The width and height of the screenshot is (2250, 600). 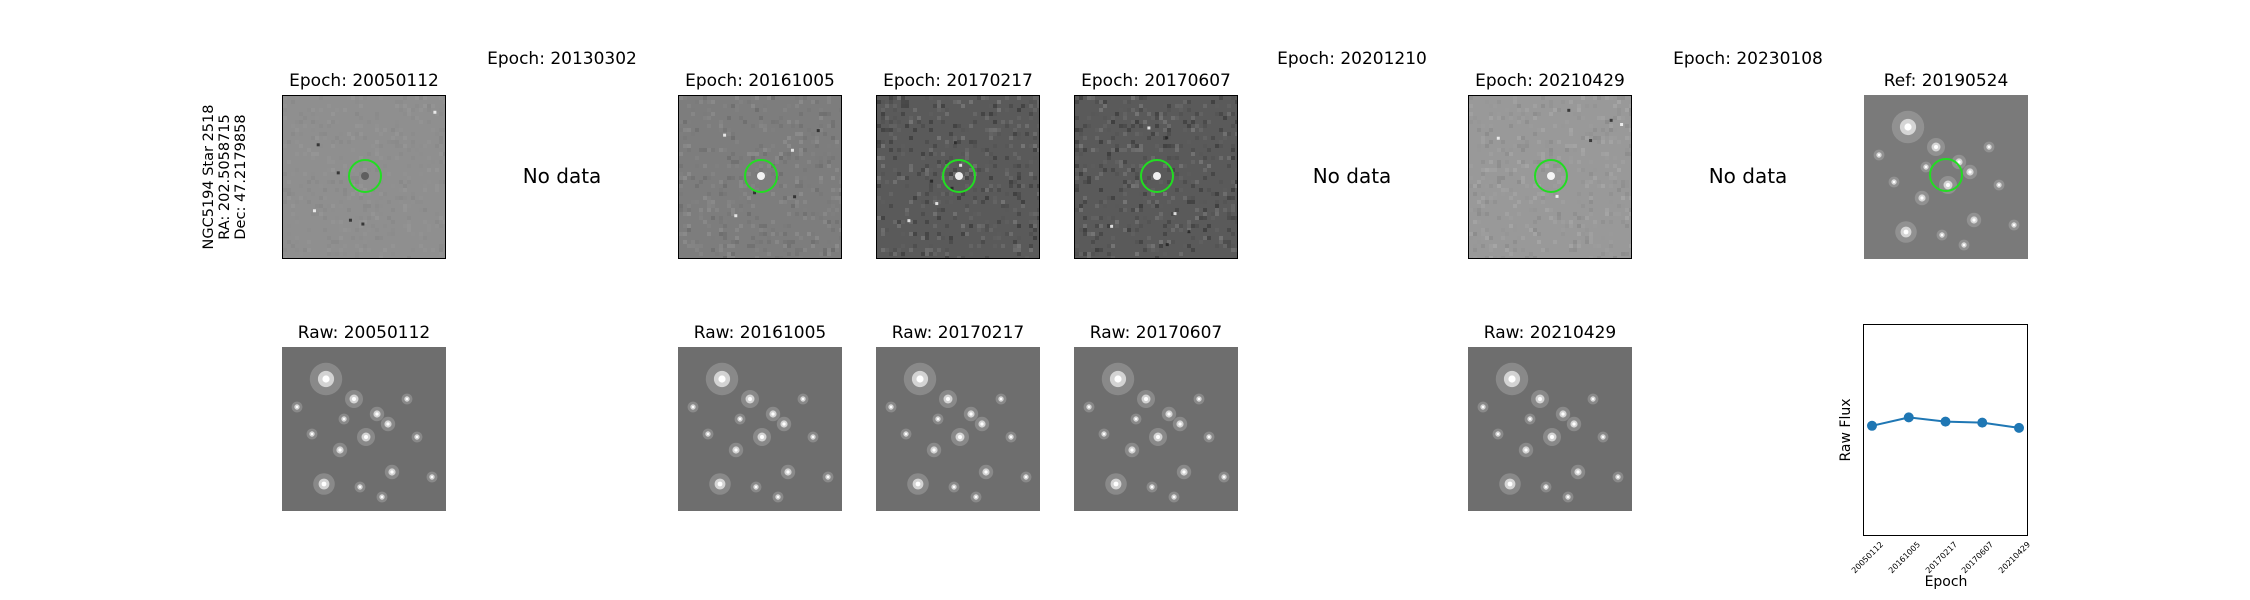 I want to click on no-data-20201210: No data, so click(x=1352, y=176).